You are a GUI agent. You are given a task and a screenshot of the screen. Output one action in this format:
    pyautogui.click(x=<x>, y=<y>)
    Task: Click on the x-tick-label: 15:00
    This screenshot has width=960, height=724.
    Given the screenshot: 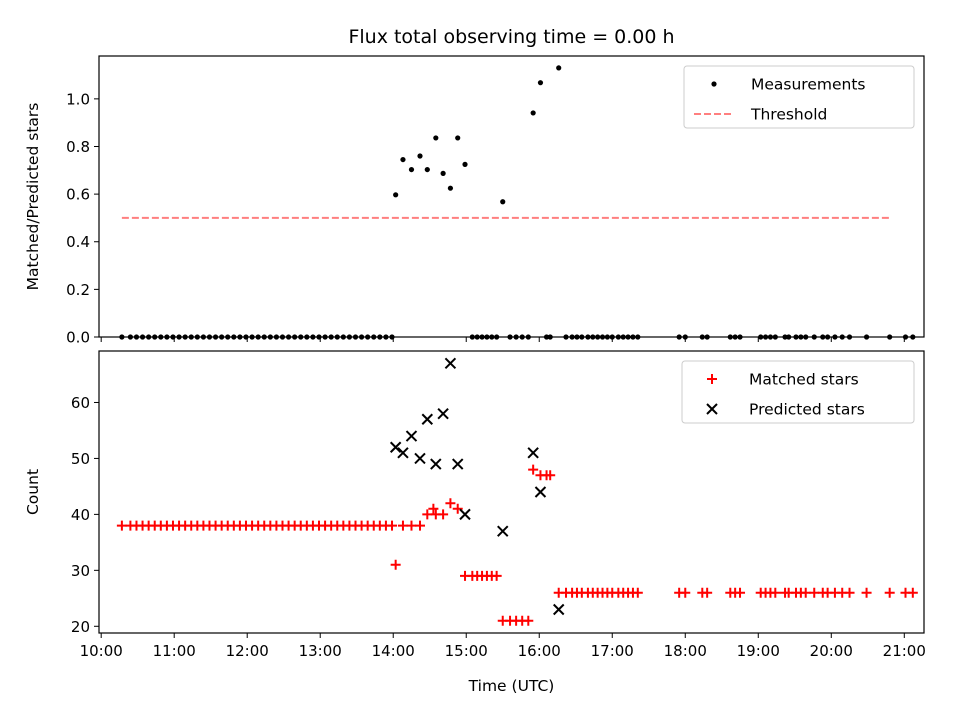 What is the action you would take?
    pyautogui.click(x=466, y=651)
    